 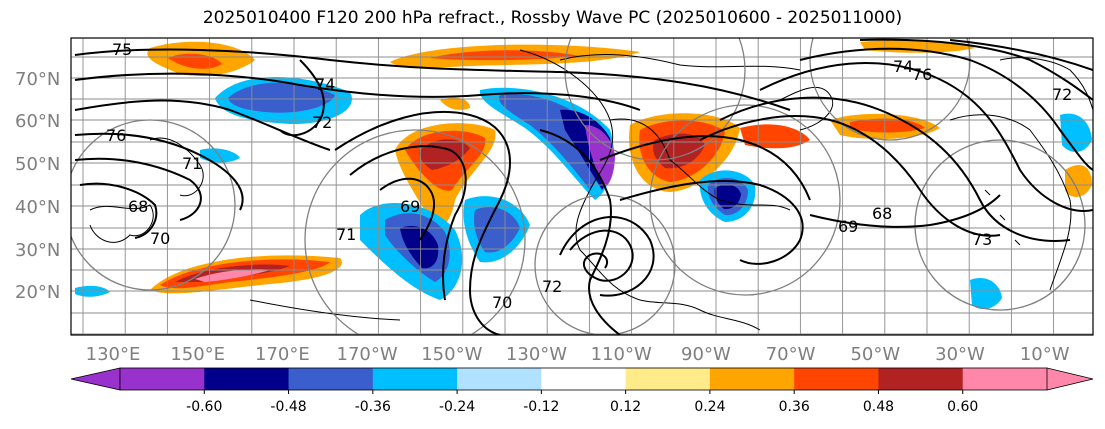 What do you see at coordinates (794, 407) in the screenshot?
I see `colorbar-tick-label: 0.36` at bounding box center [794, 407].